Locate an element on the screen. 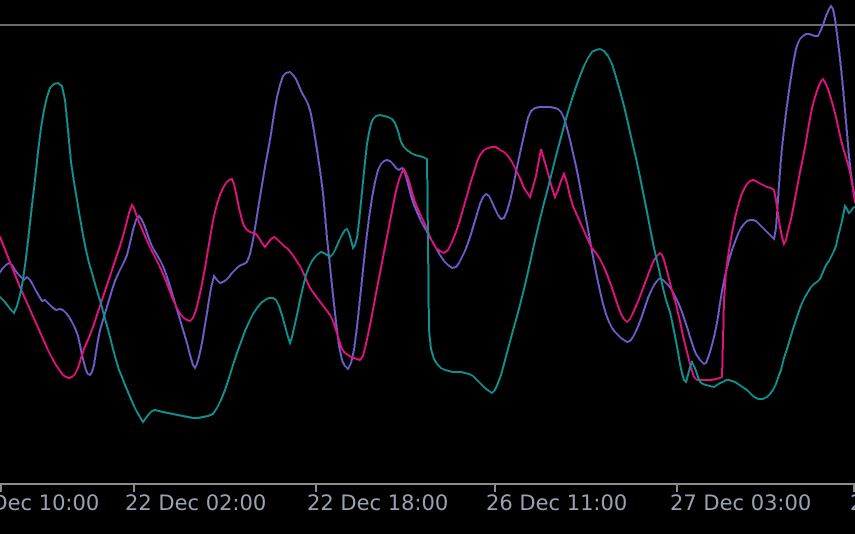 This screenshot has height=534, width=855. top-gridline is located at coordinates (427, 25).